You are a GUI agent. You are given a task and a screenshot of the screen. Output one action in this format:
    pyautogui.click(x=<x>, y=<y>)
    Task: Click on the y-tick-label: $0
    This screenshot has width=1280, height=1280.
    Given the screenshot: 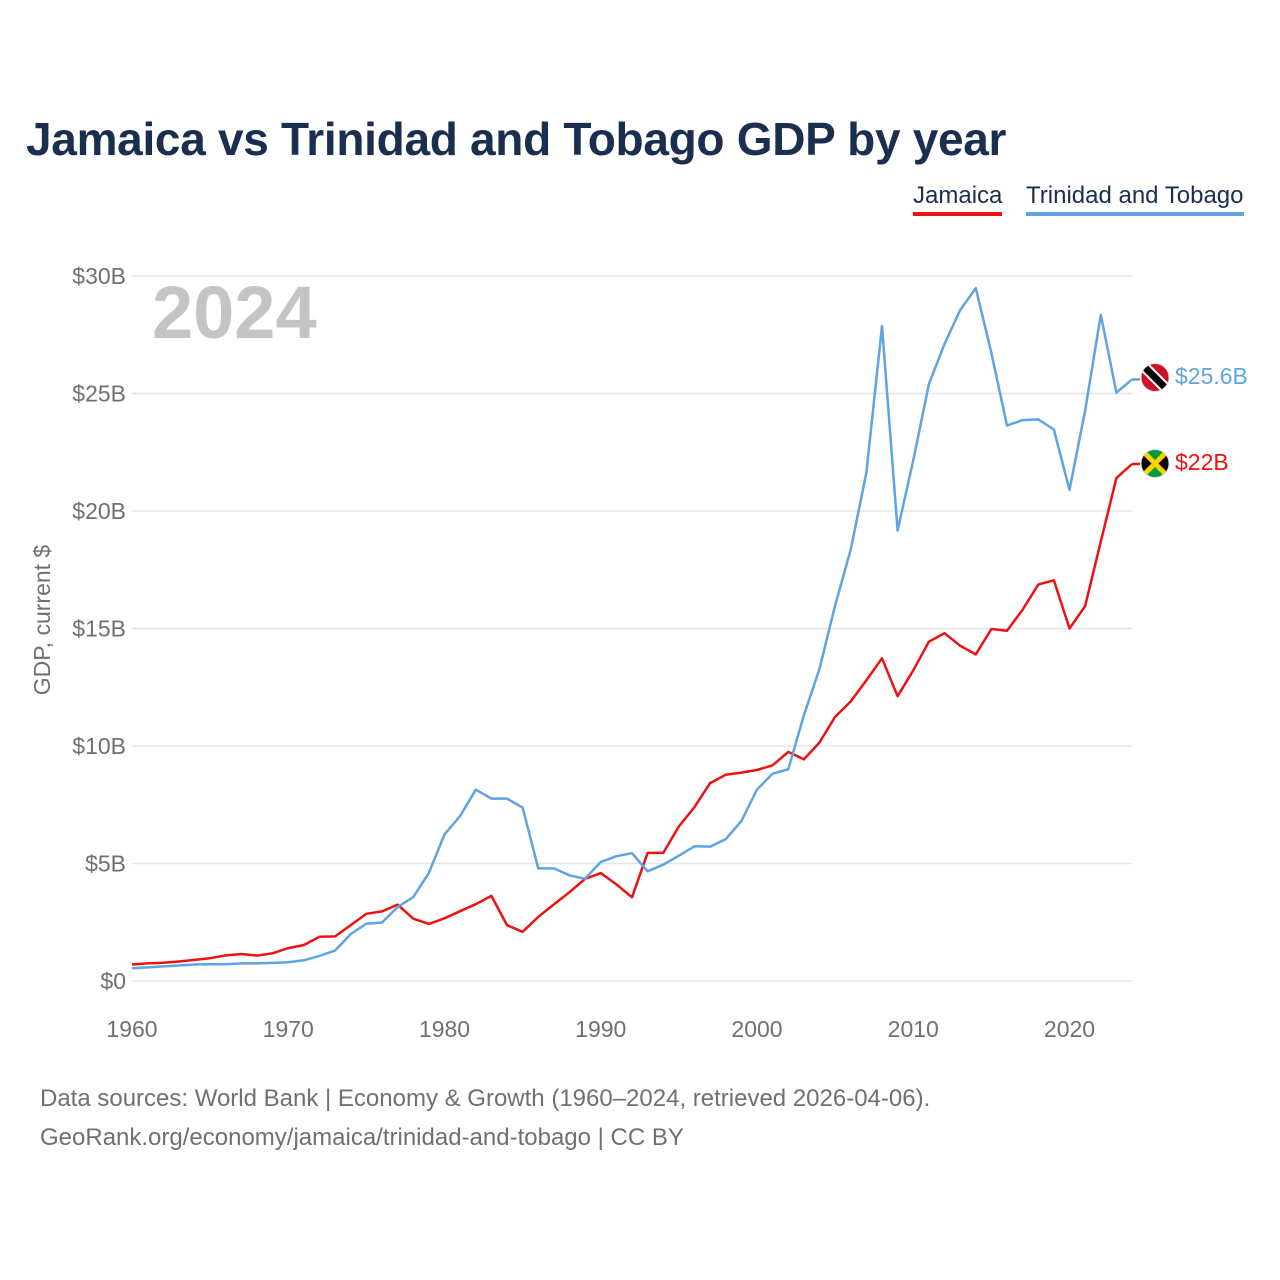 What is the action you would take?
    pyautogui.click(x=113, y=981)
    